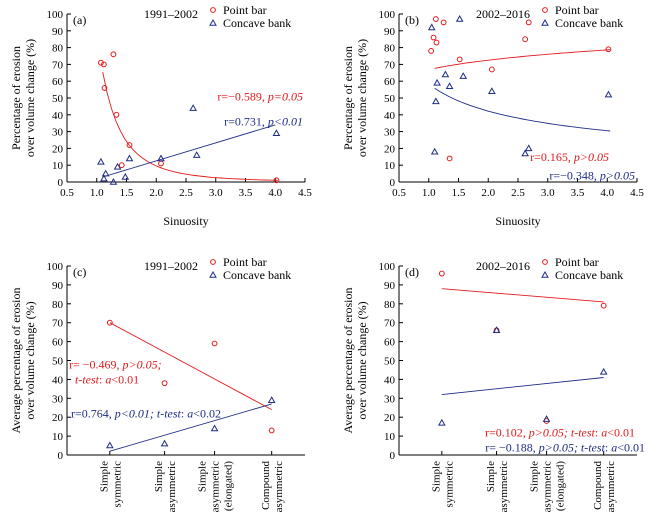 Image resolution: width=650 pixels, height=529 pixels. Describe the element at coordinates (79, 20) in the screenshot. I see `panel-label: (a)` at that location.